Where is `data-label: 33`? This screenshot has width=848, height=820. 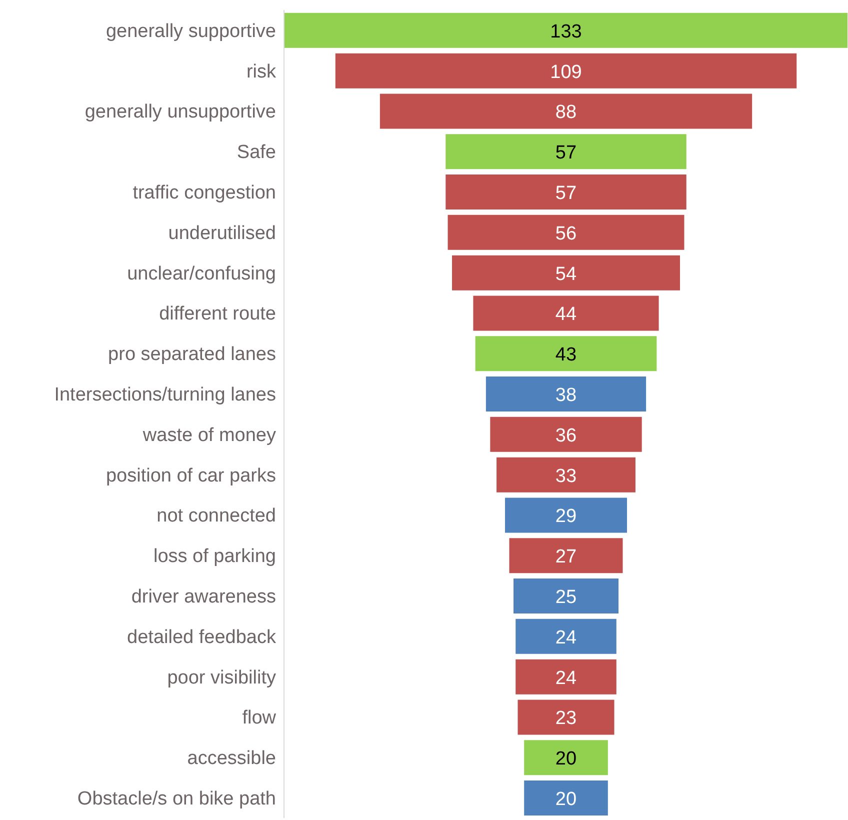
data-label: 33 is located at coordinates (566, 476).